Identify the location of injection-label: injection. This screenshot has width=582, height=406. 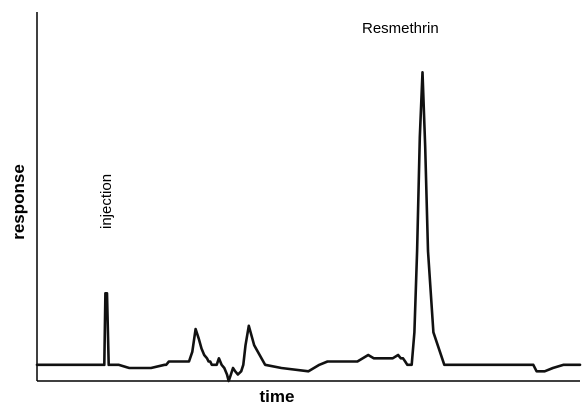
(106, 201).